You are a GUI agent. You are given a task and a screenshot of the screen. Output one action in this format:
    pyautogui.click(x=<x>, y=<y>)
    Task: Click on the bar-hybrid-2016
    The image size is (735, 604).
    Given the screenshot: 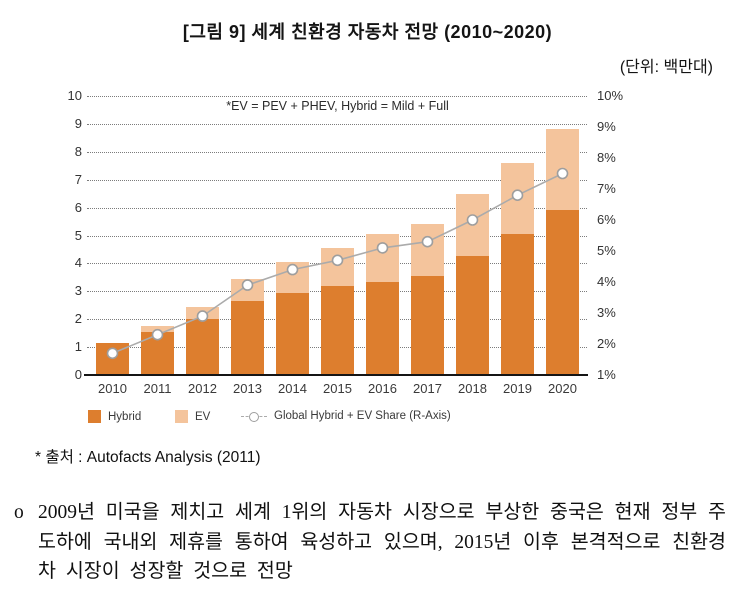 What is the action you would take?
    pyautogui.click(x=382, y=328)
    